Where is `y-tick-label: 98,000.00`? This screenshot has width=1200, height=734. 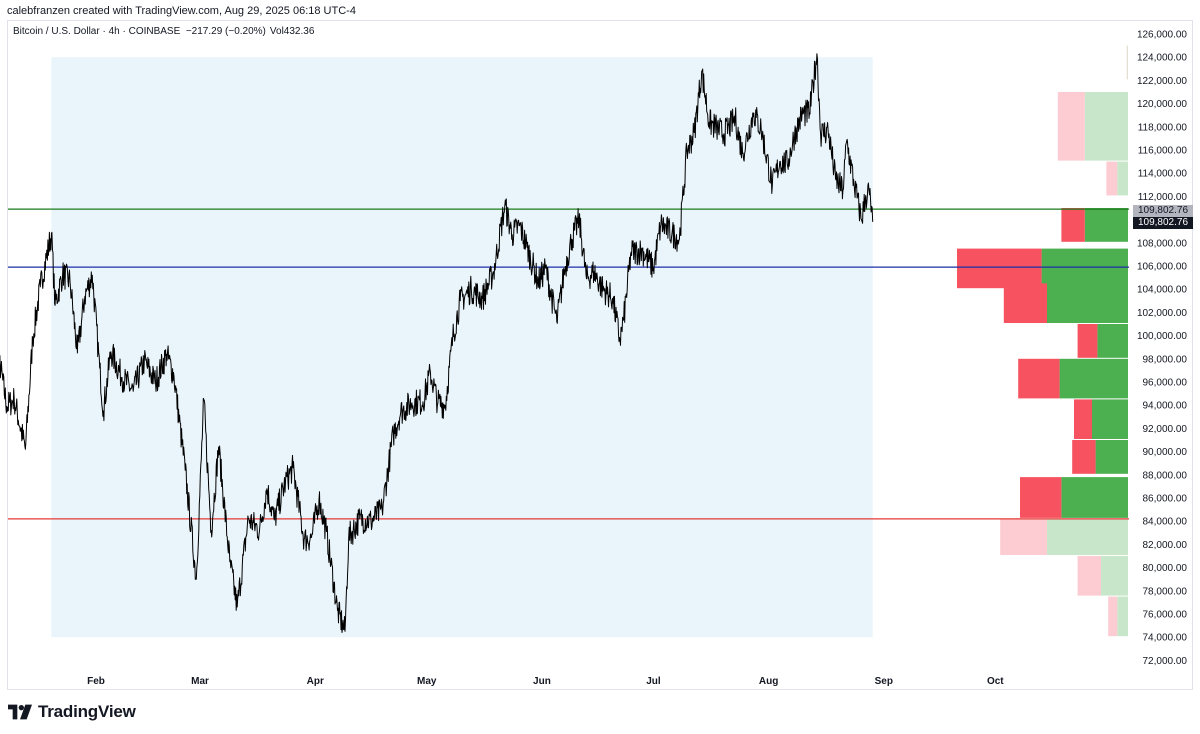
y-tick-label: 98,000.00 is located at coordinates (1165, 359).